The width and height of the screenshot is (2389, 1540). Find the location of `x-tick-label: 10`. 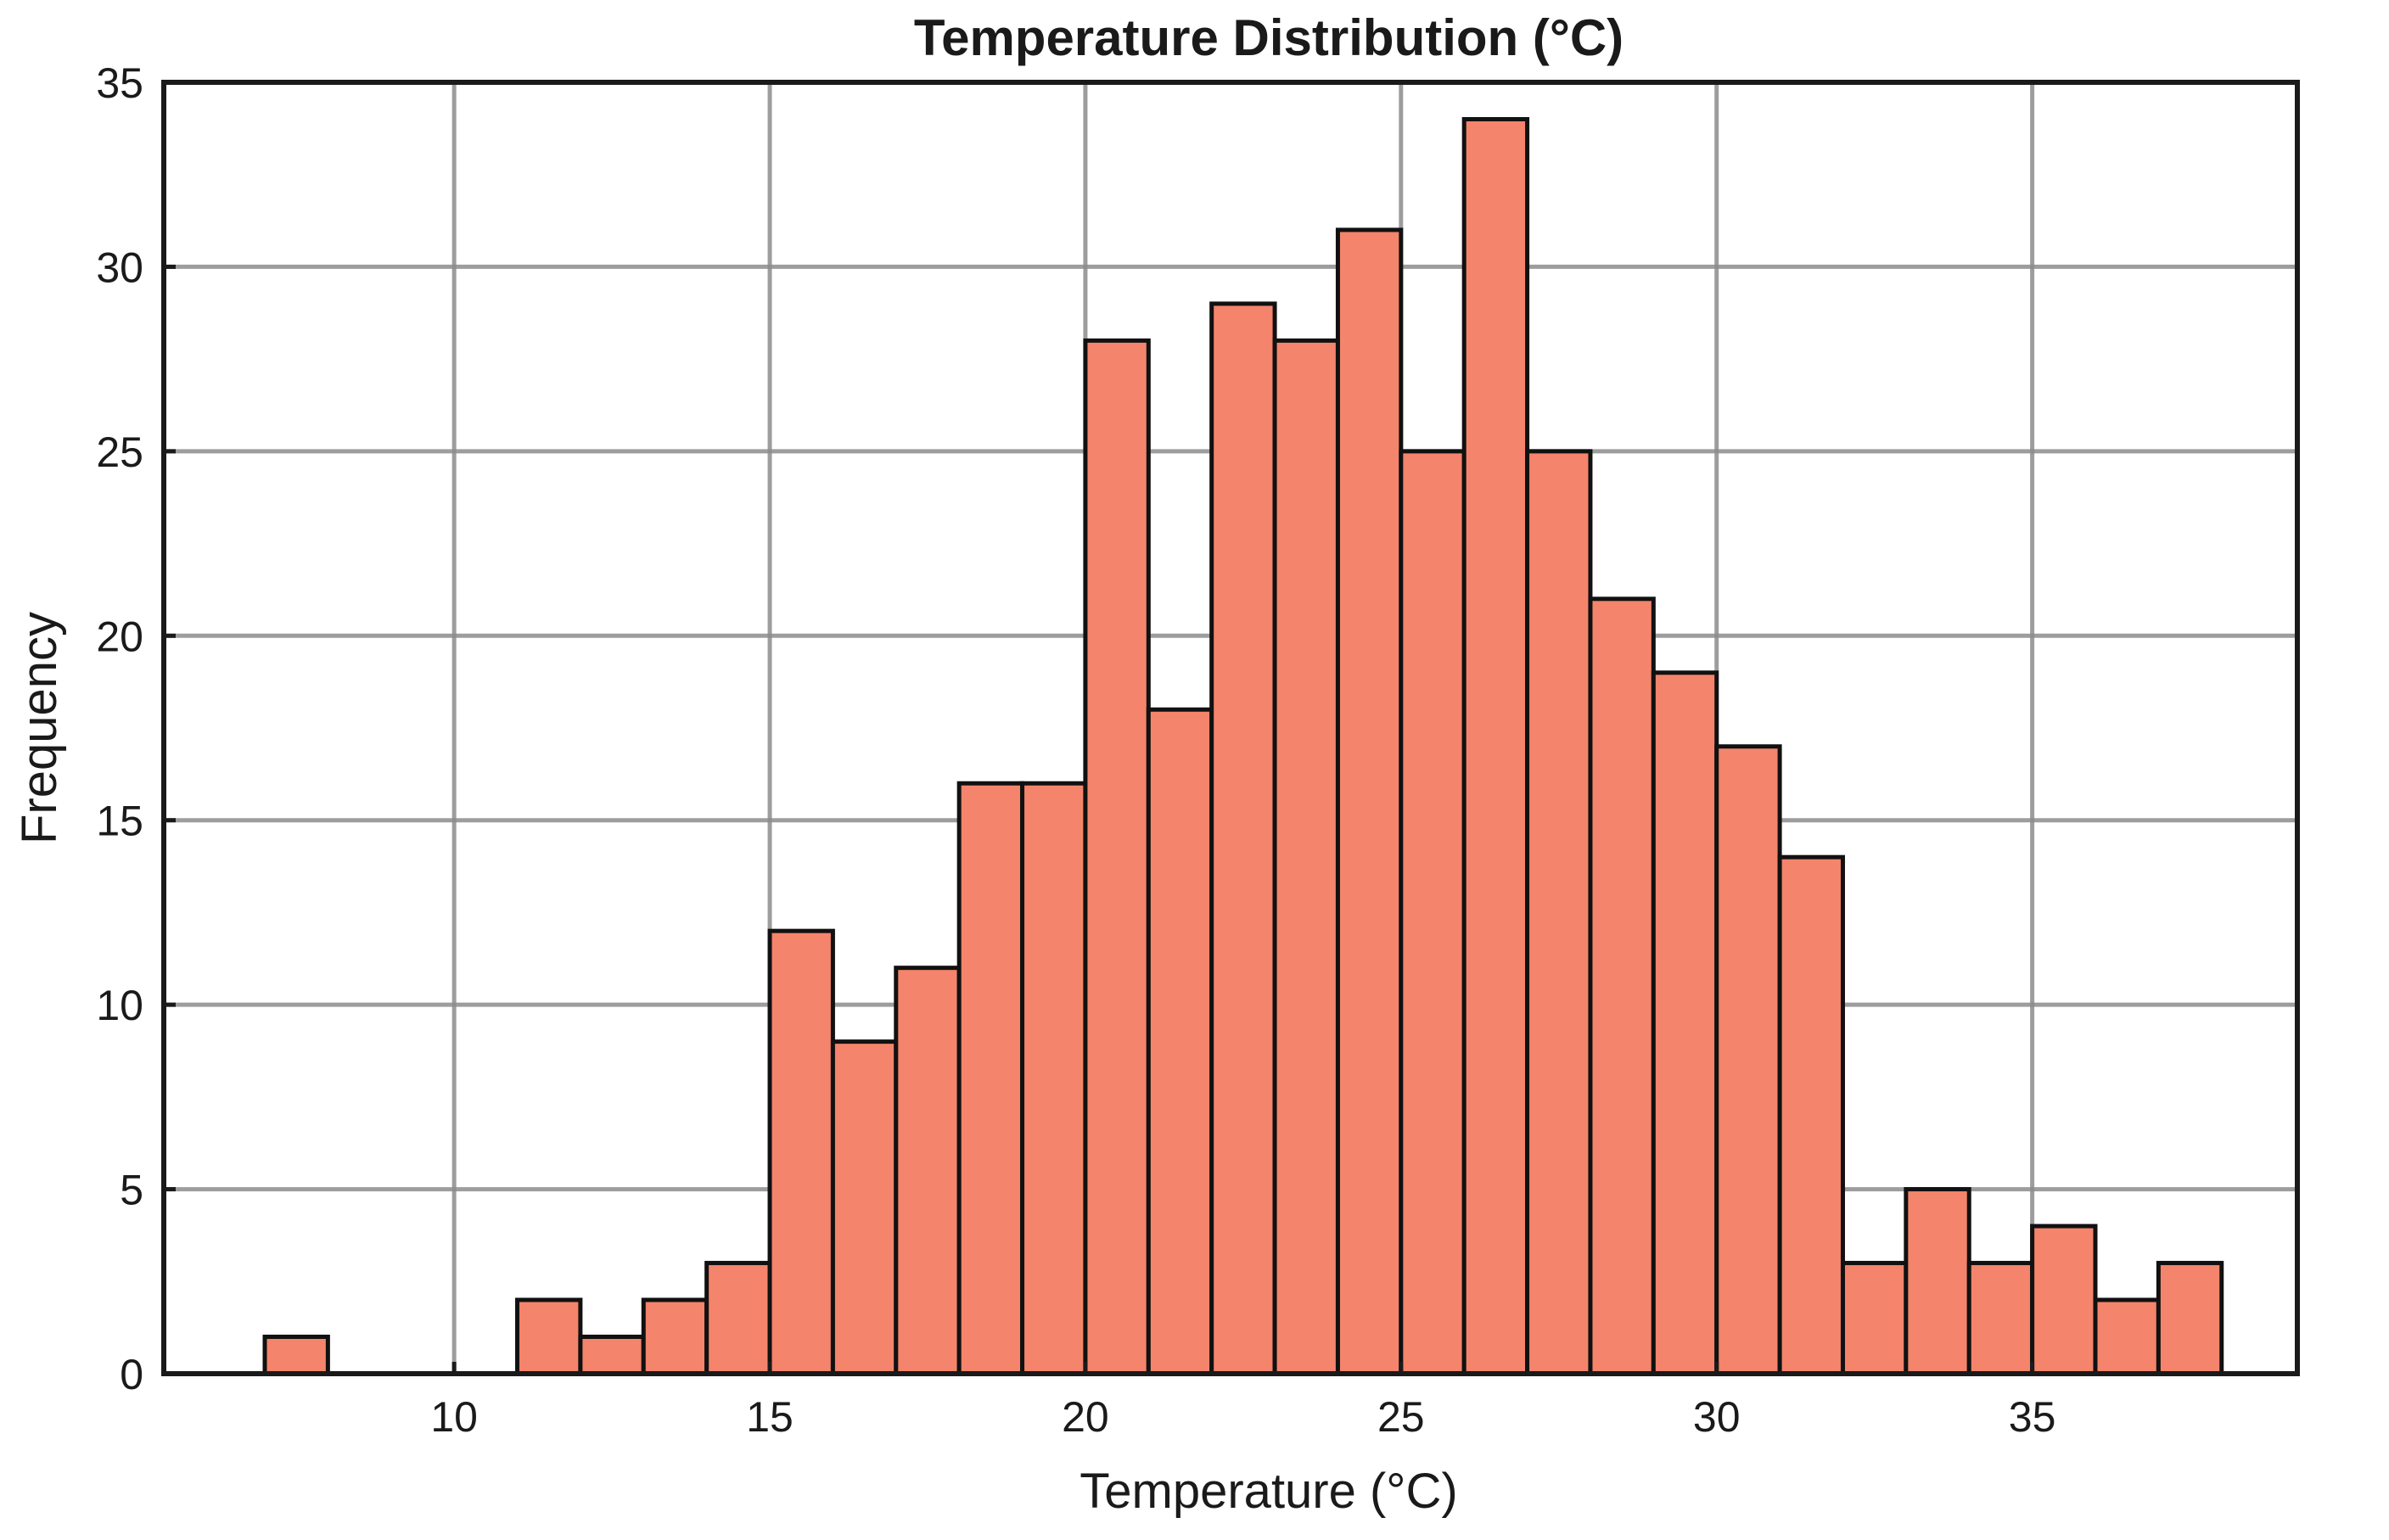

x-tick-label: 10 is located at coordinates (454, 1417).